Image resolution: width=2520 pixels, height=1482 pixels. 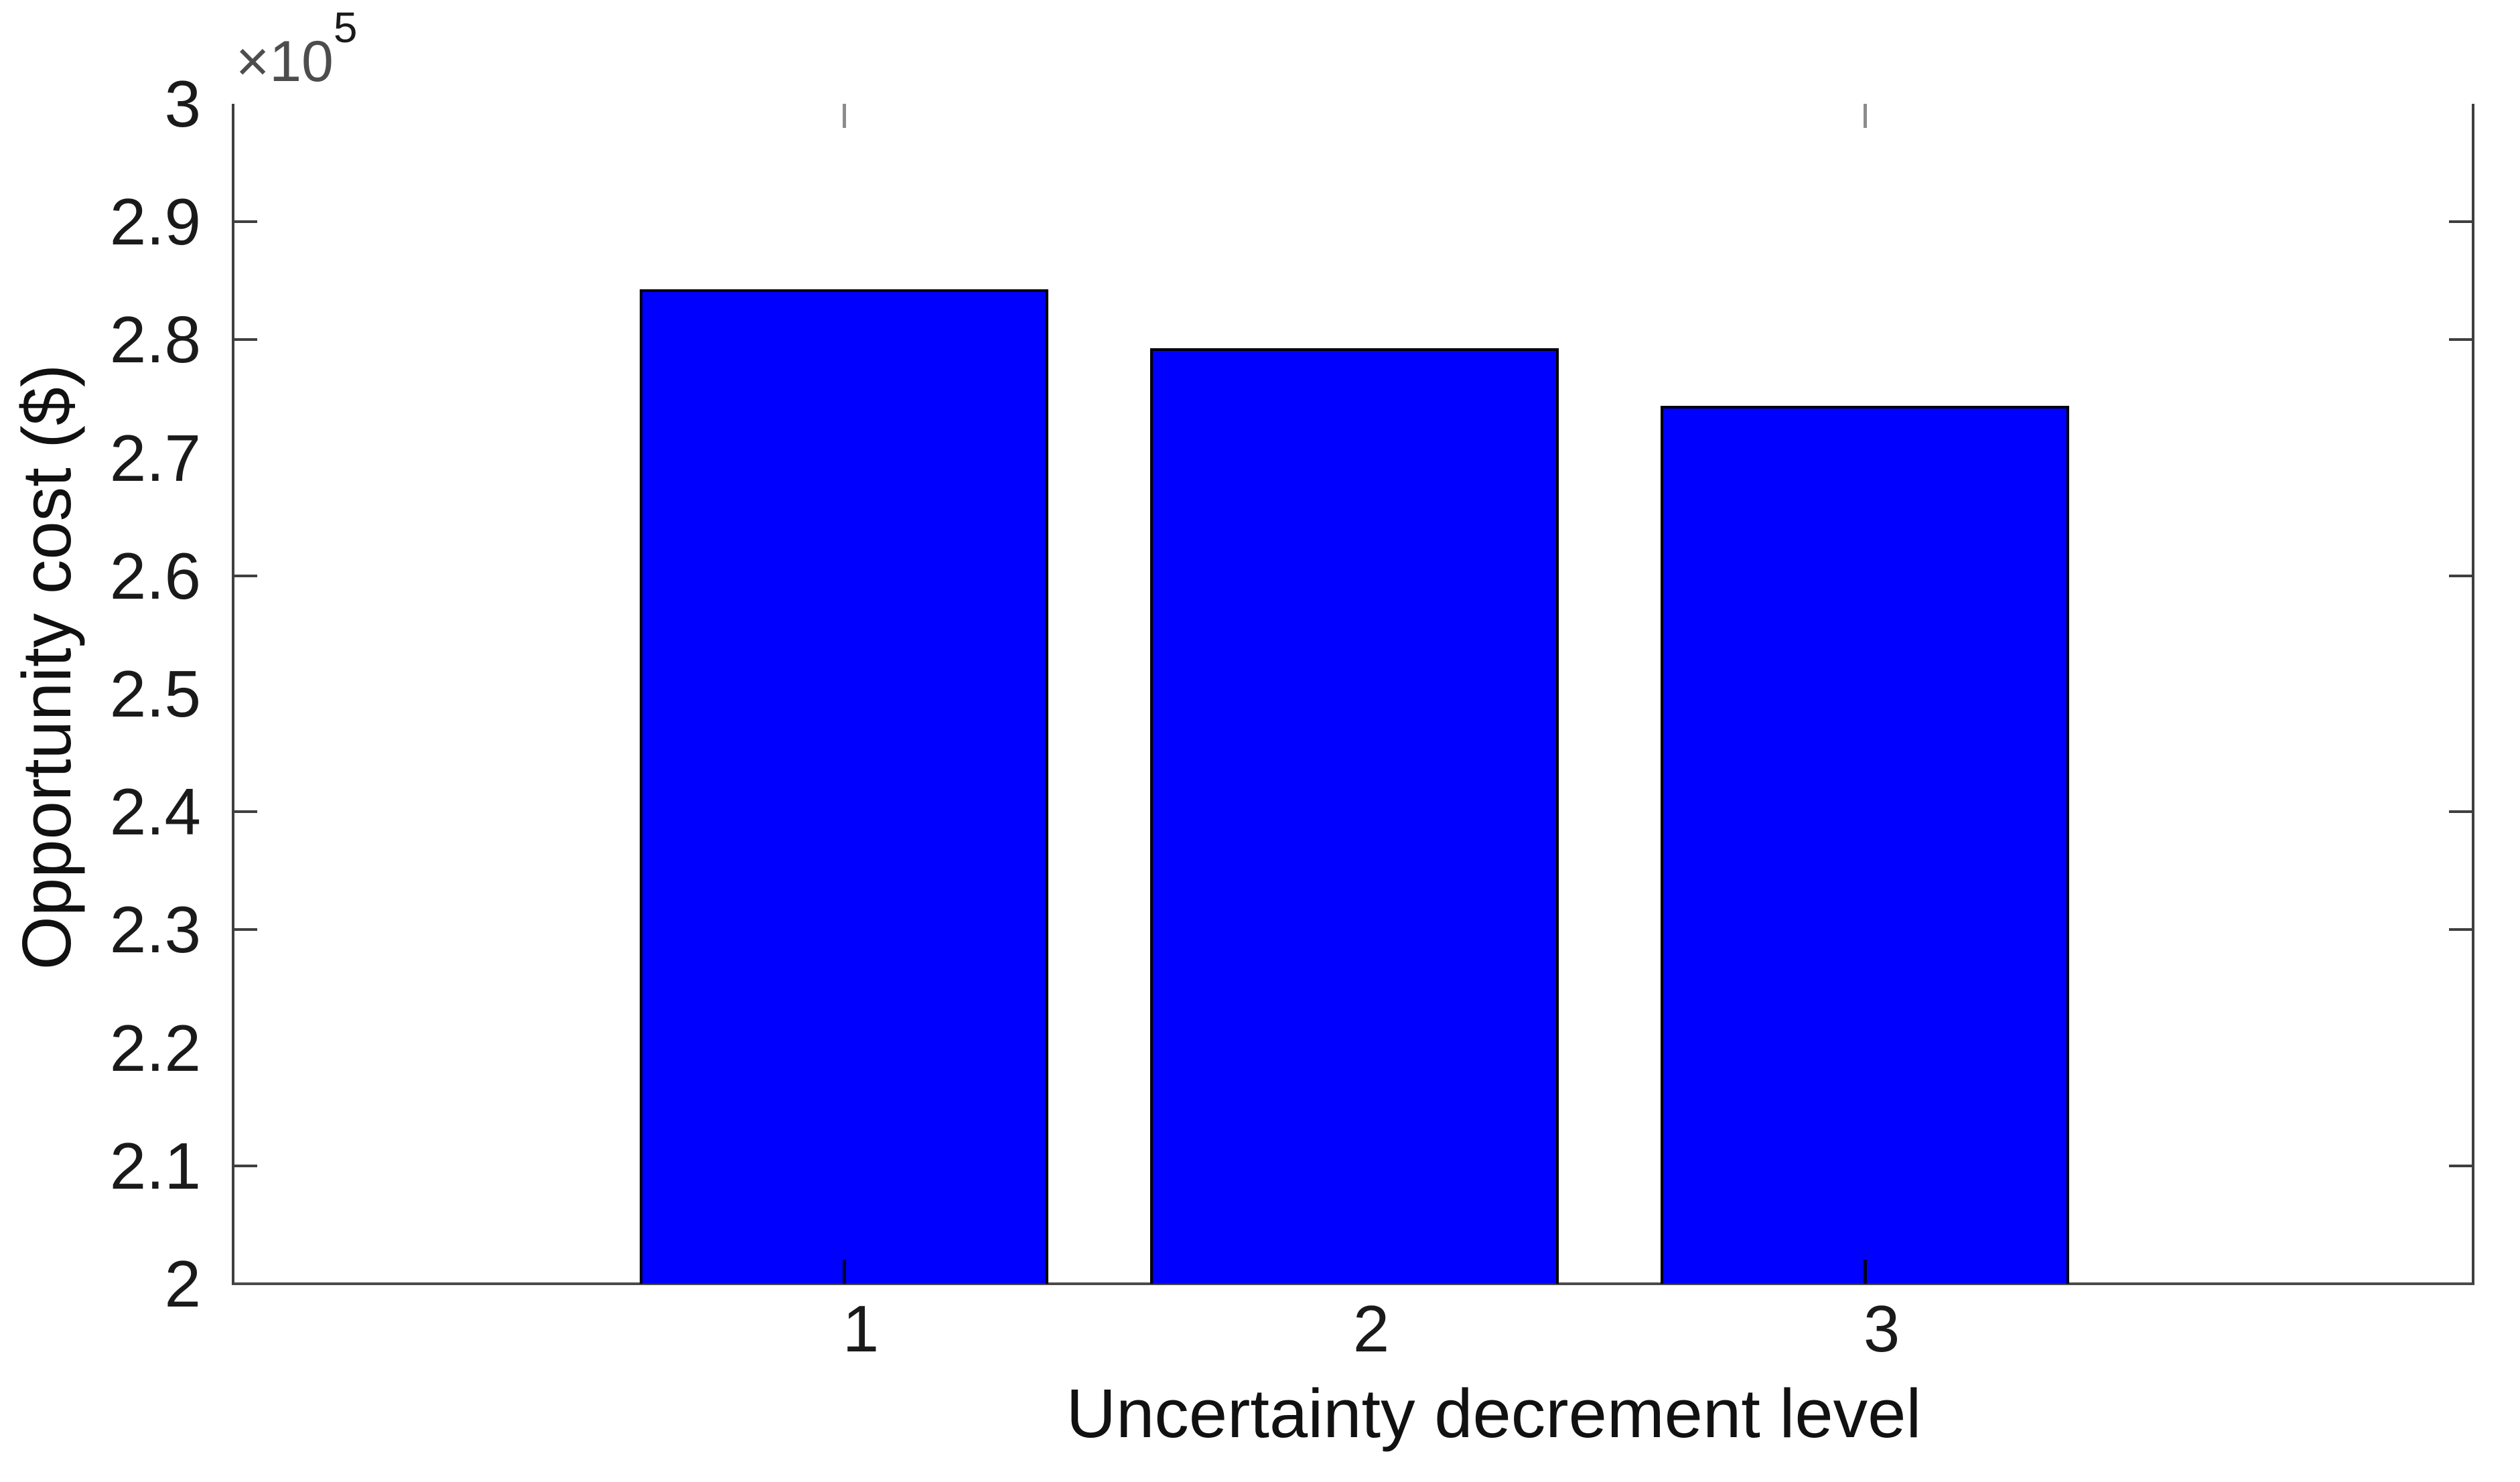 I want to click on y-axis-multiplier-base: ×10, so click(x=285, y=62).